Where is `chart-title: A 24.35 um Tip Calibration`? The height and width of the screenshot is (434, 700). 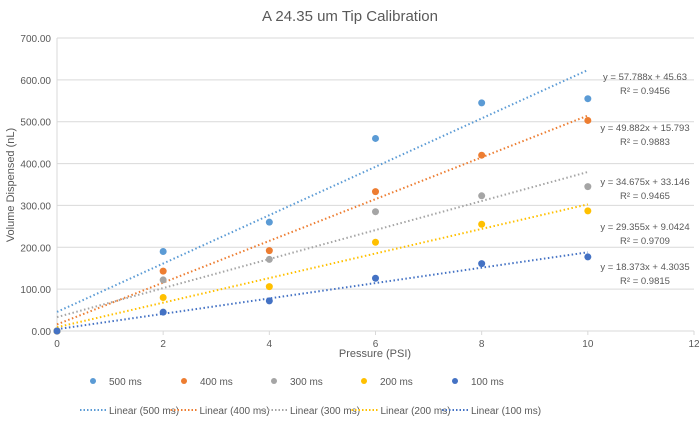
chart-title: A 24.35 um Tip Calibration is located at coordinates (350, 16).